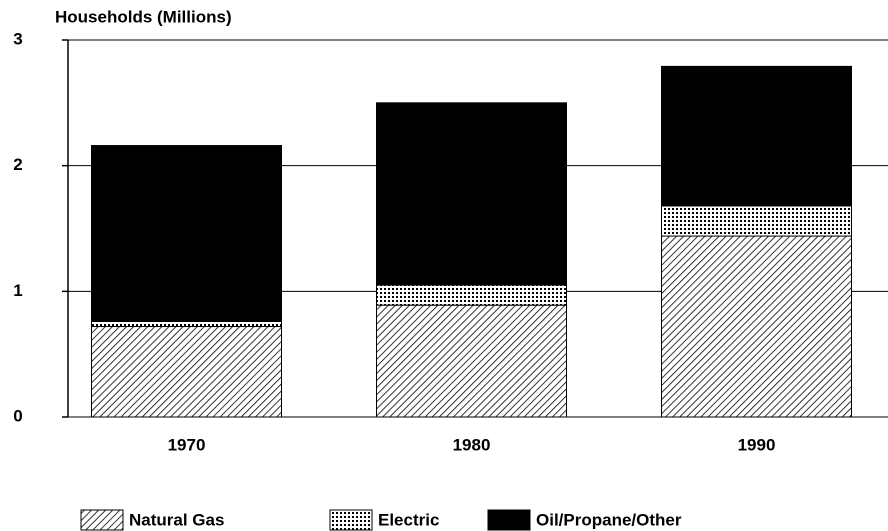 The width and height of the screenshot is (888, 531). What do you see at coordinates (472, 444) in the screenshot?
I see `x-tick-label: 1980` at bounding box center [472, 444].